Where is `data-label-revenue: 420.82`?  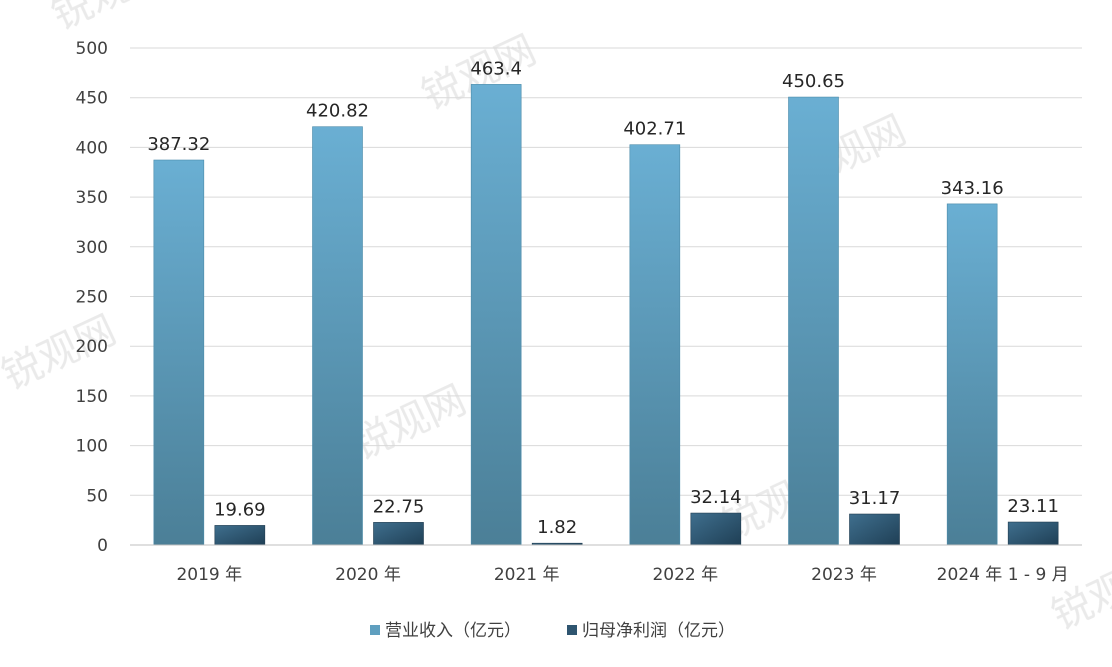 data-label-revenue: 420.82 is located at coordinates (337, 111).